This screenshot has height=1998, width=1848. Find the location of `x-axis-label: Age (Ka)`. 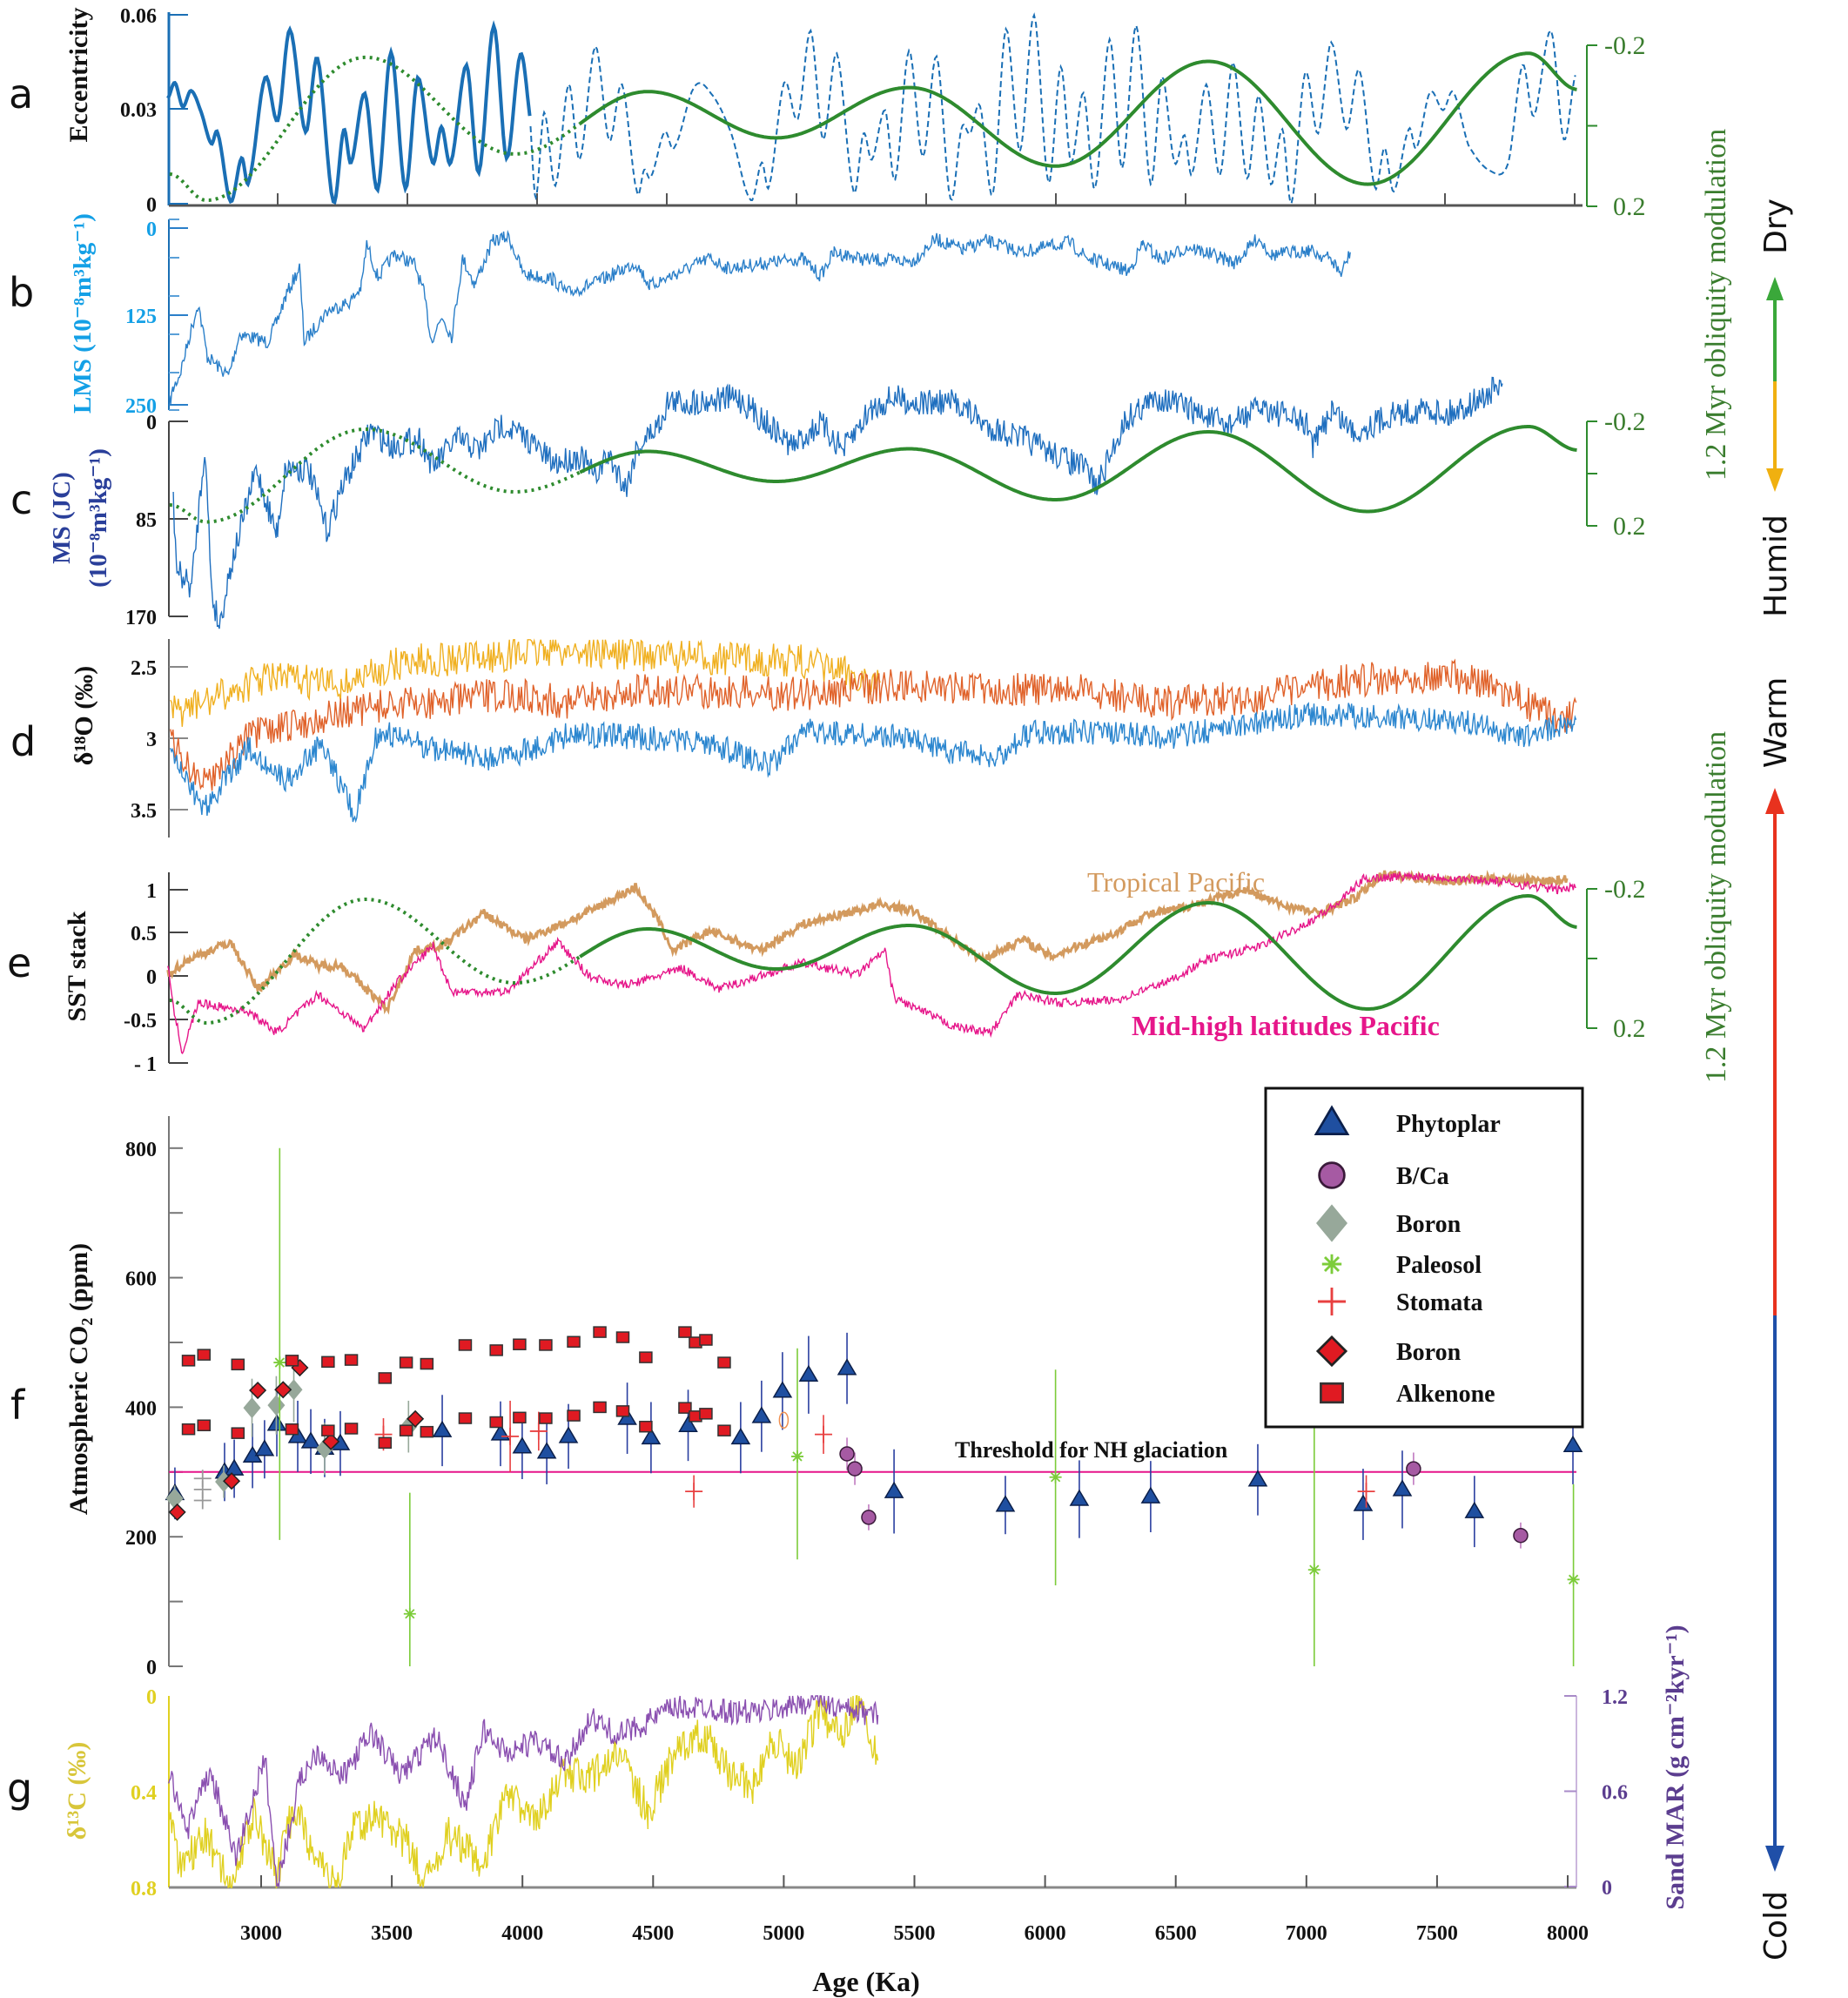

x-axis-label: Age (Ka) is located at coordinates (866, 1982).